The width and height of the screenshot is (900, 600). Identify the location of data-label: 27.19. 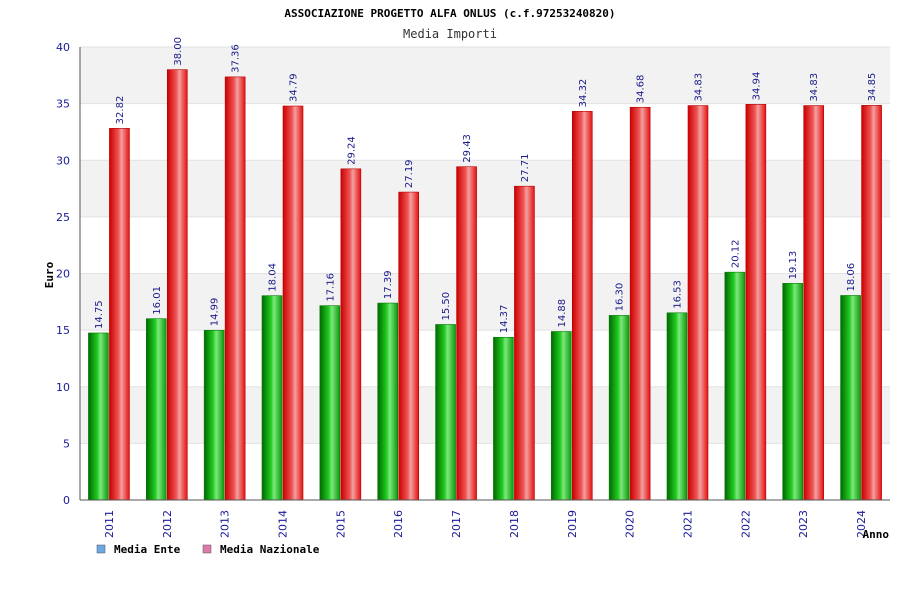
(409, 173).